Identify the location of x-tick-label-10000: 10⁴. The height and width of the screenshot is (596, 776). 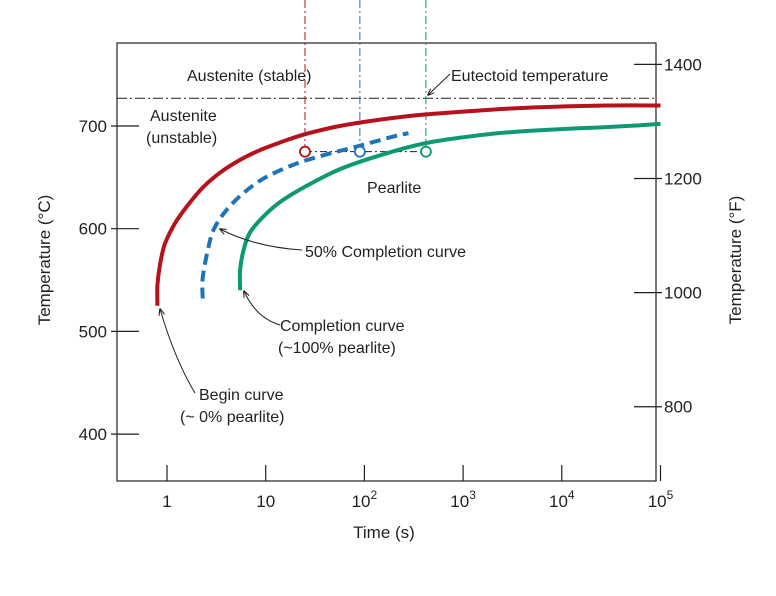
(562, 499).